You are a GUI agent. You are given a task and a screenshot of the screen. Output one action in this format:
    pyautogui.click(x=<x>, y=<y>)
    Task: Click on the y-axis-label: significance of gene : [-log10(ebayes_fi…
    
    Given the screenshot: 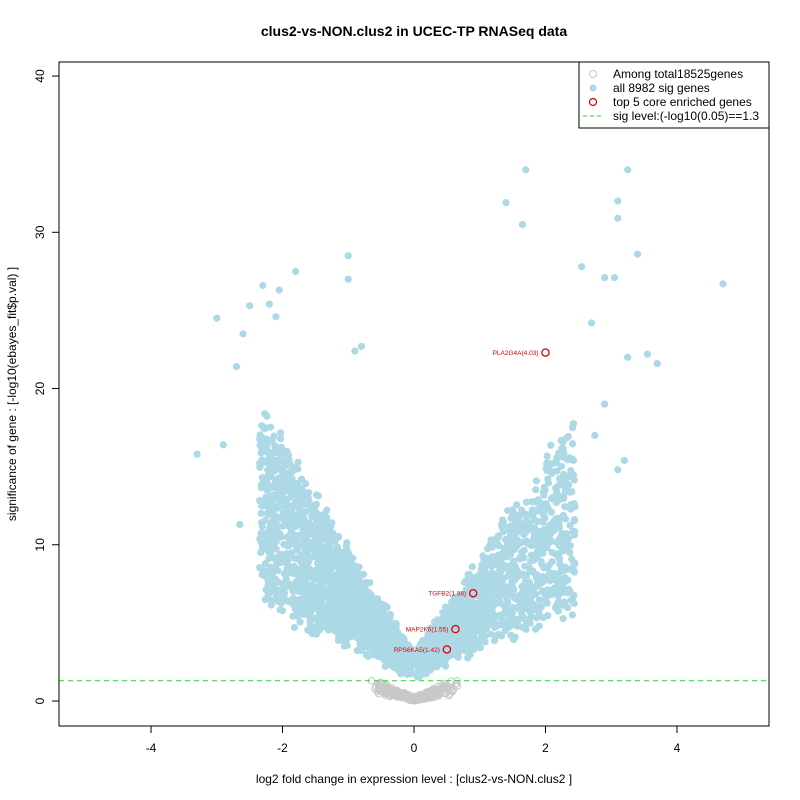 What is the action you would take?
    pyautogui.click(x=12, y=394)
    